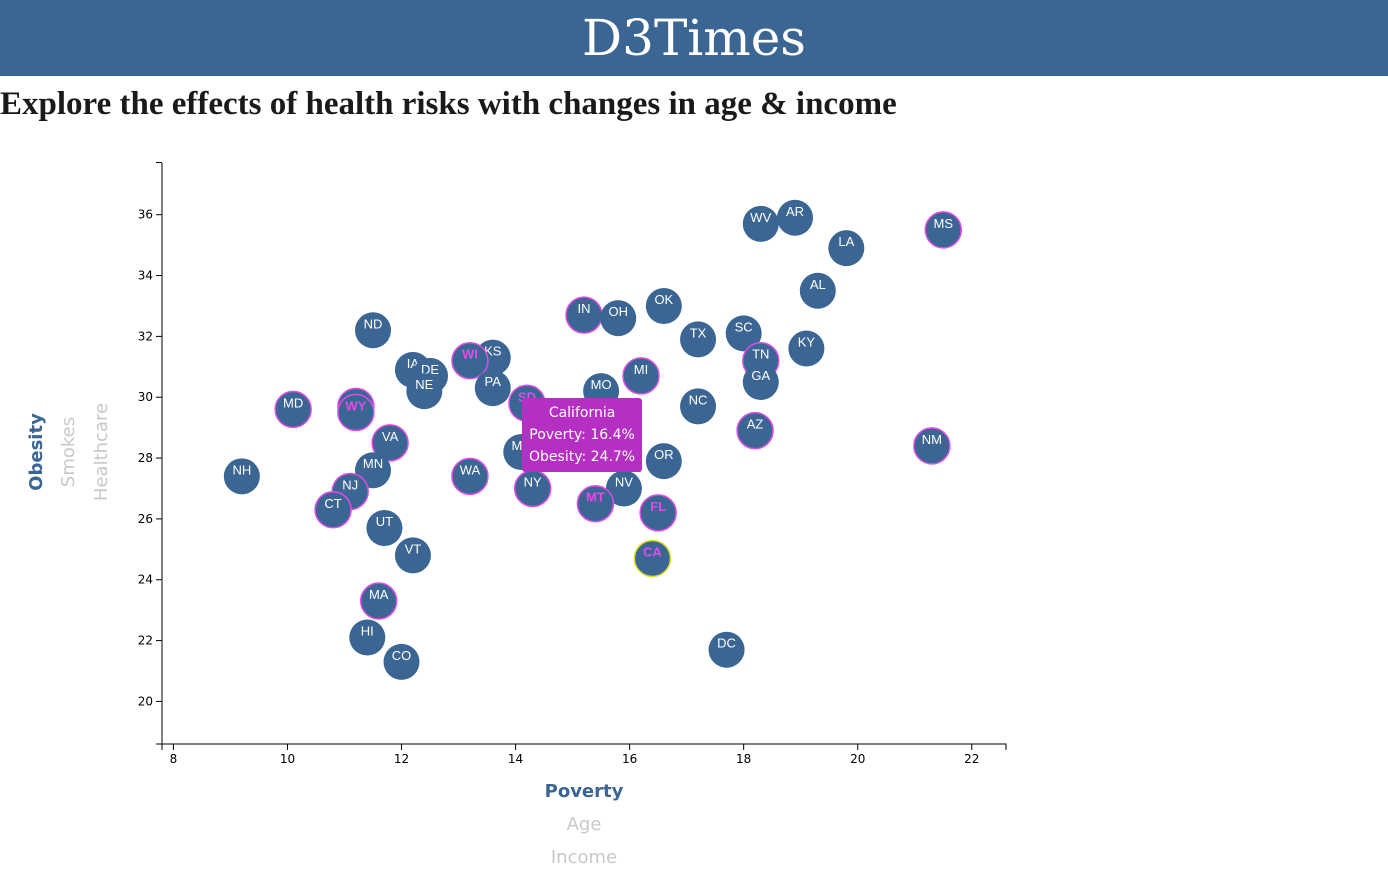  I want to click on state-point-sc: SC, so click(743, 333).